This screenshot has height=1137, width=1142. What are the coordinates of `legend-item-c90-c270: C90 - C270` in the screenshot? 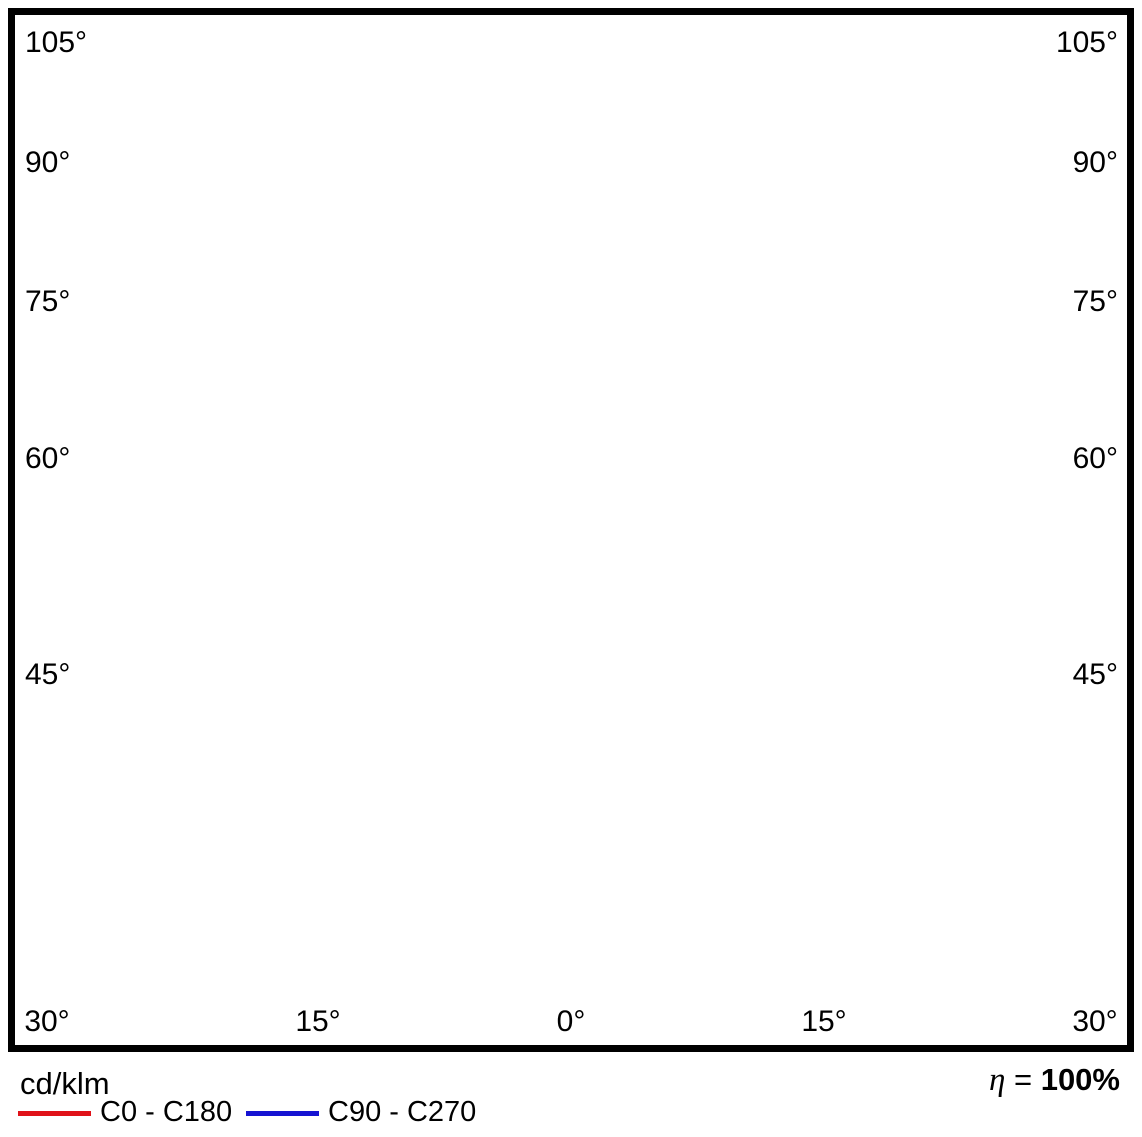 It's located at (361, 1112).